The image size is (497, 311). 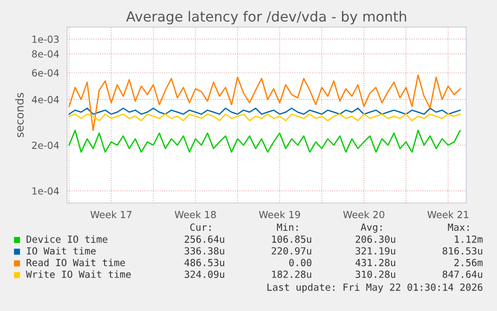 What do you see at coordinates (468, 262) in the screenshot?
I see `text: 2.56m` at bounding box center [468, 262].